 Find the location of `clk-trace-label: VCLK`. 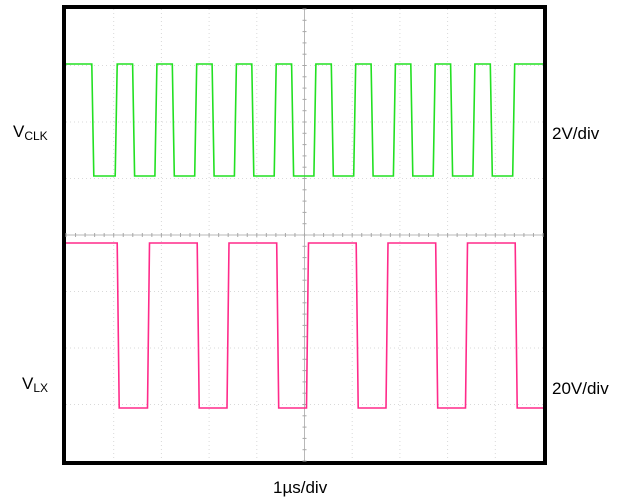

clk-trace-label: VCLK is located at coordinates (30, 132).